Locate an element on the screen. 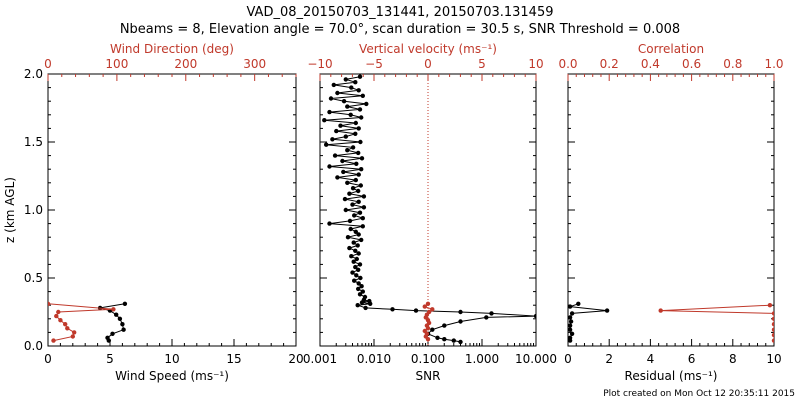  x-bottom-tick-label: 20 is located at coordinates (295, 359).